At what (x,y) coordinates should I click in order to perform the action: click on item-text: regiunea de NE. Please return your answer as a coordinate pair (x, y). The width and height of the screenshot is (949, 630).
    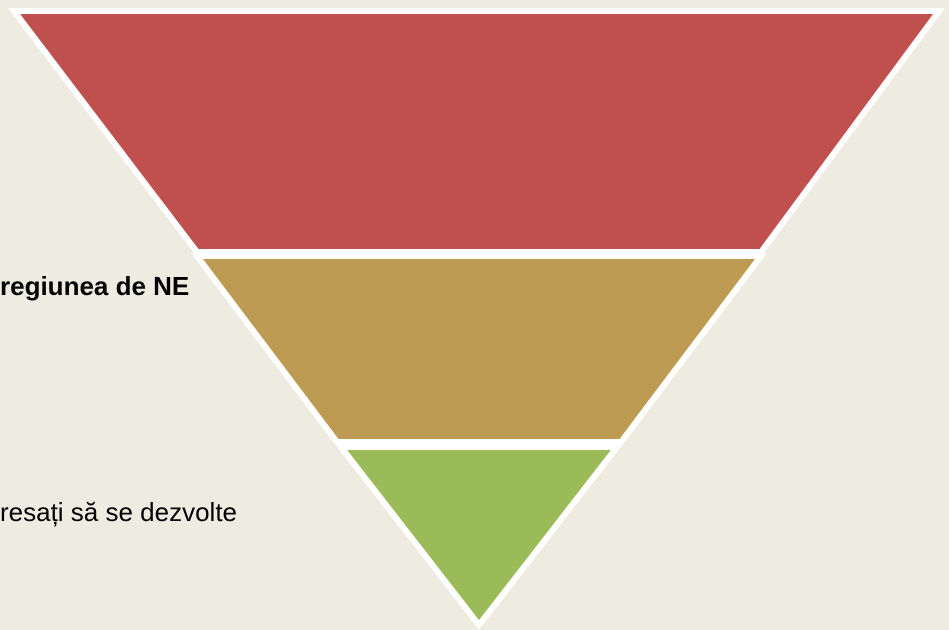
    Looking at the image, I should click on (94, 286).